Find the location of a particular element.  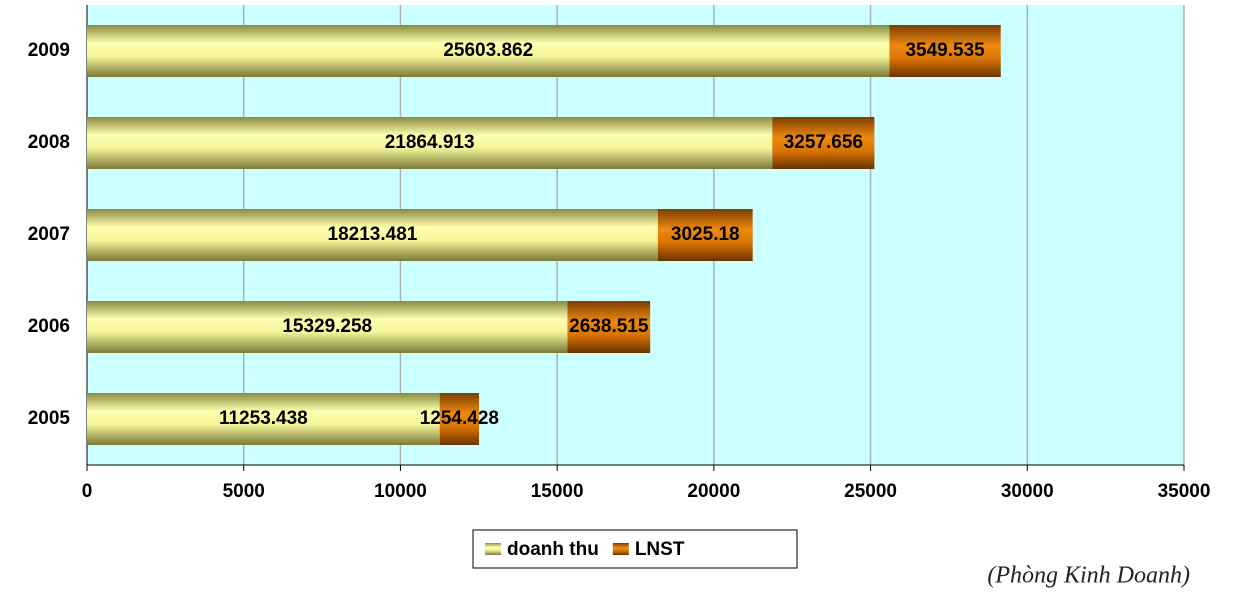

y-tick-label: 2007 is located at coordinates (49, 234).